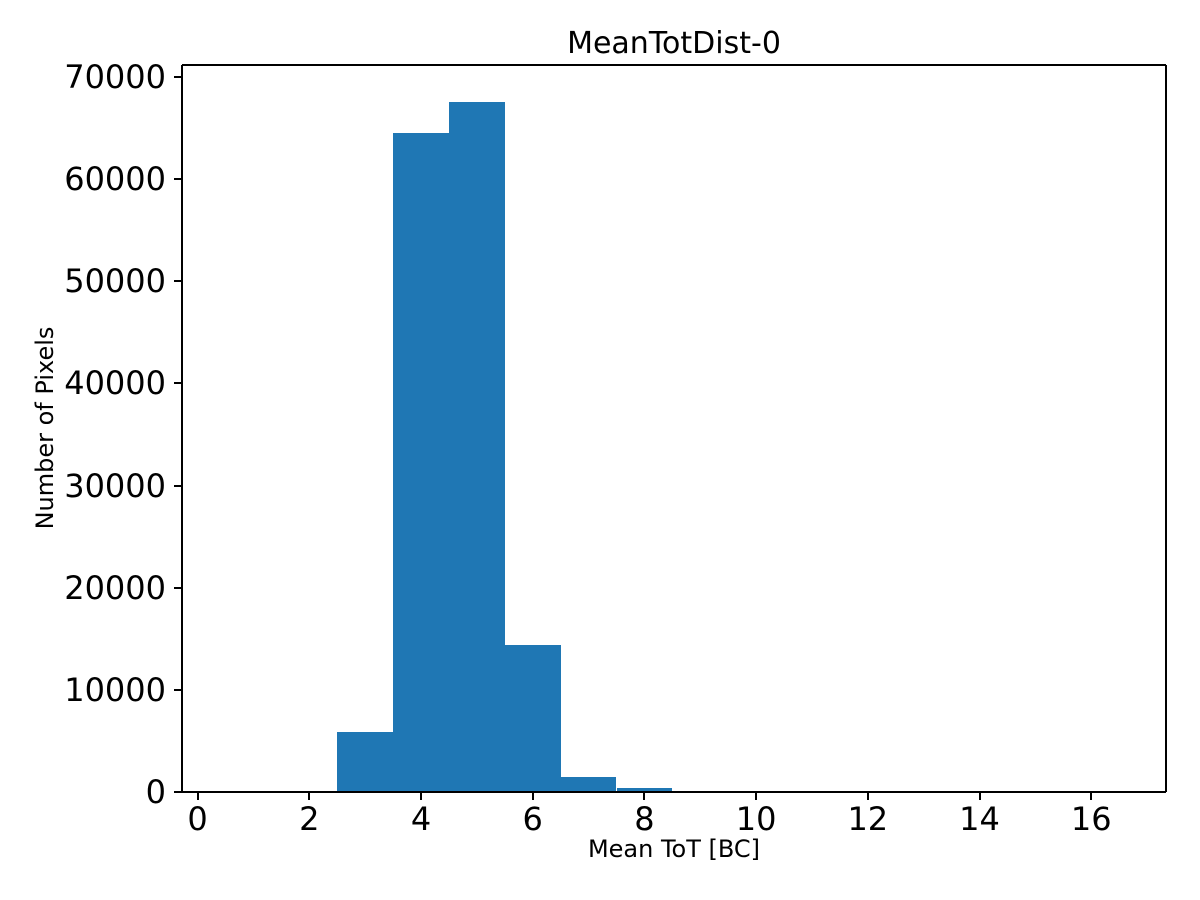 The height and width of the screenshot is (900, 1200). Describe the element at coordinates (674, 65) in the screenshot. I see `top-spine` at that location.